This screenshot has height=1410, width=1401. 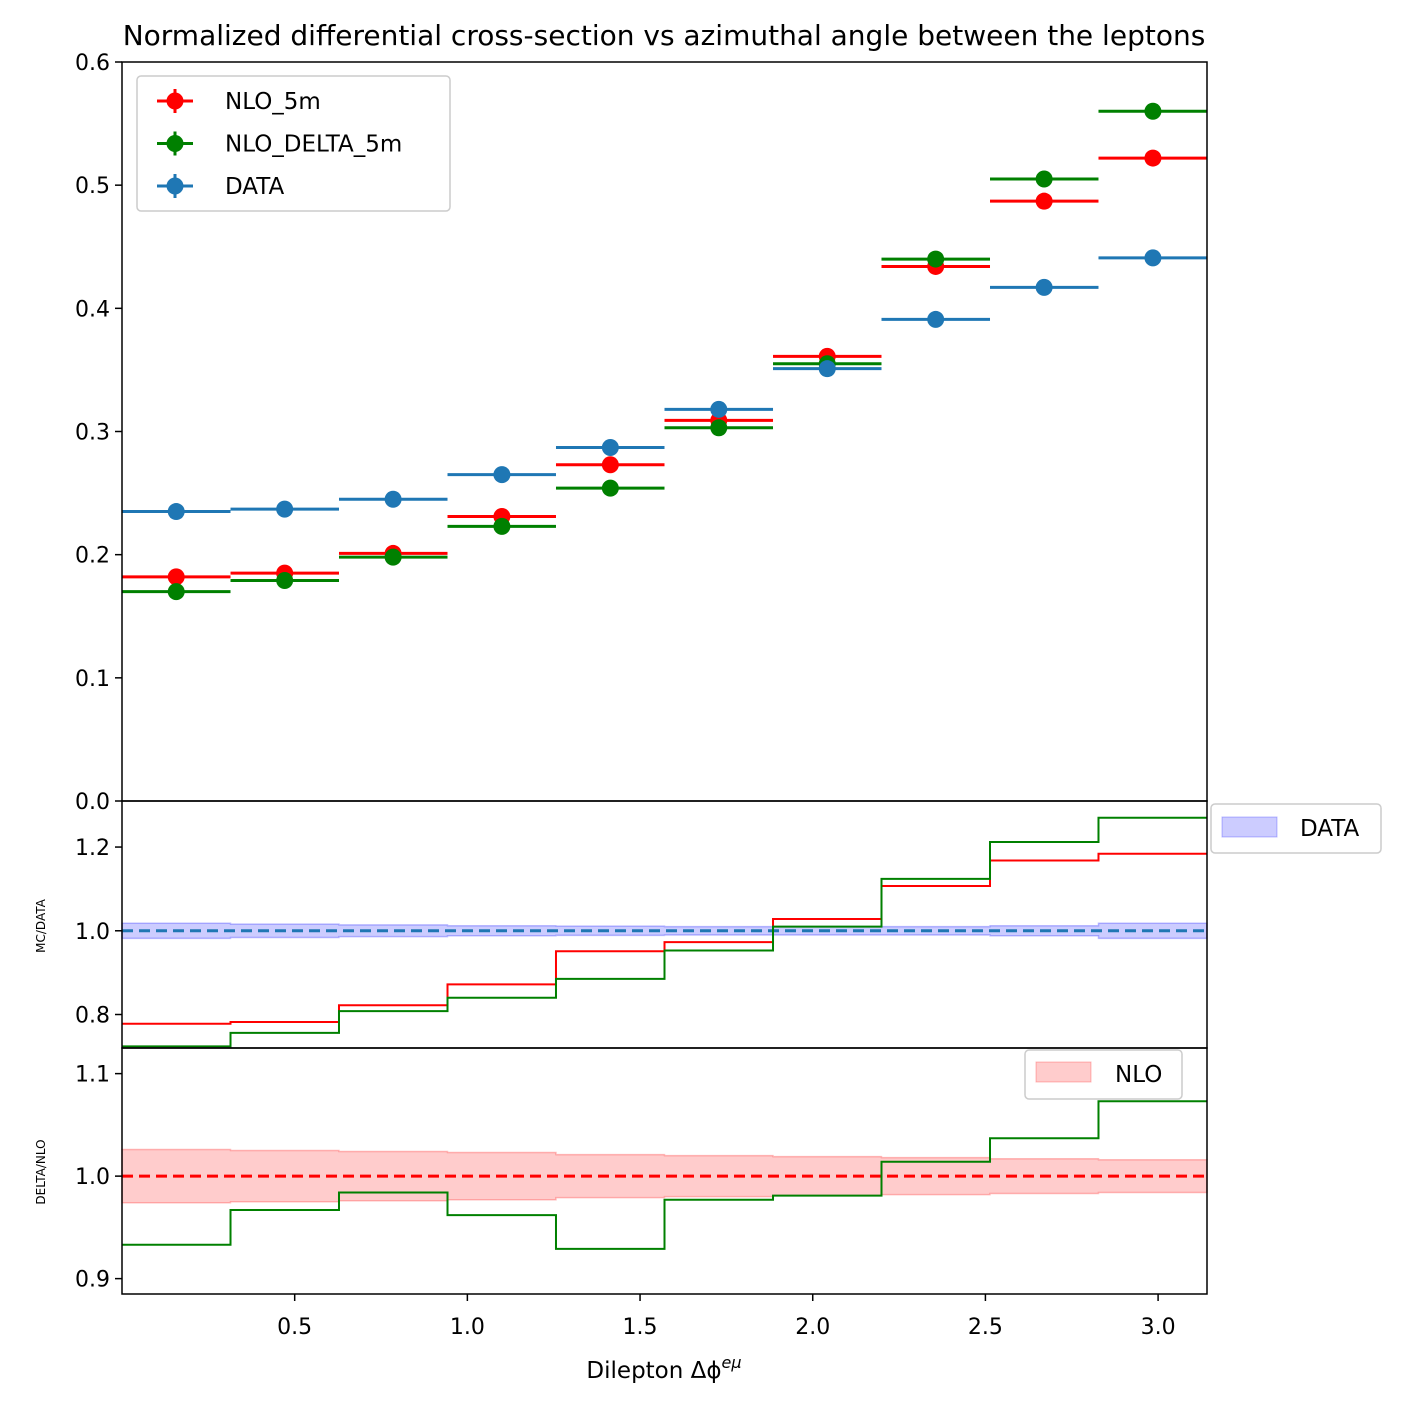 What do you see at coordinates (92, 848) in the screenshot?
I see `ratio-ytick-label: 1.2` at bounding box center [92, 848].